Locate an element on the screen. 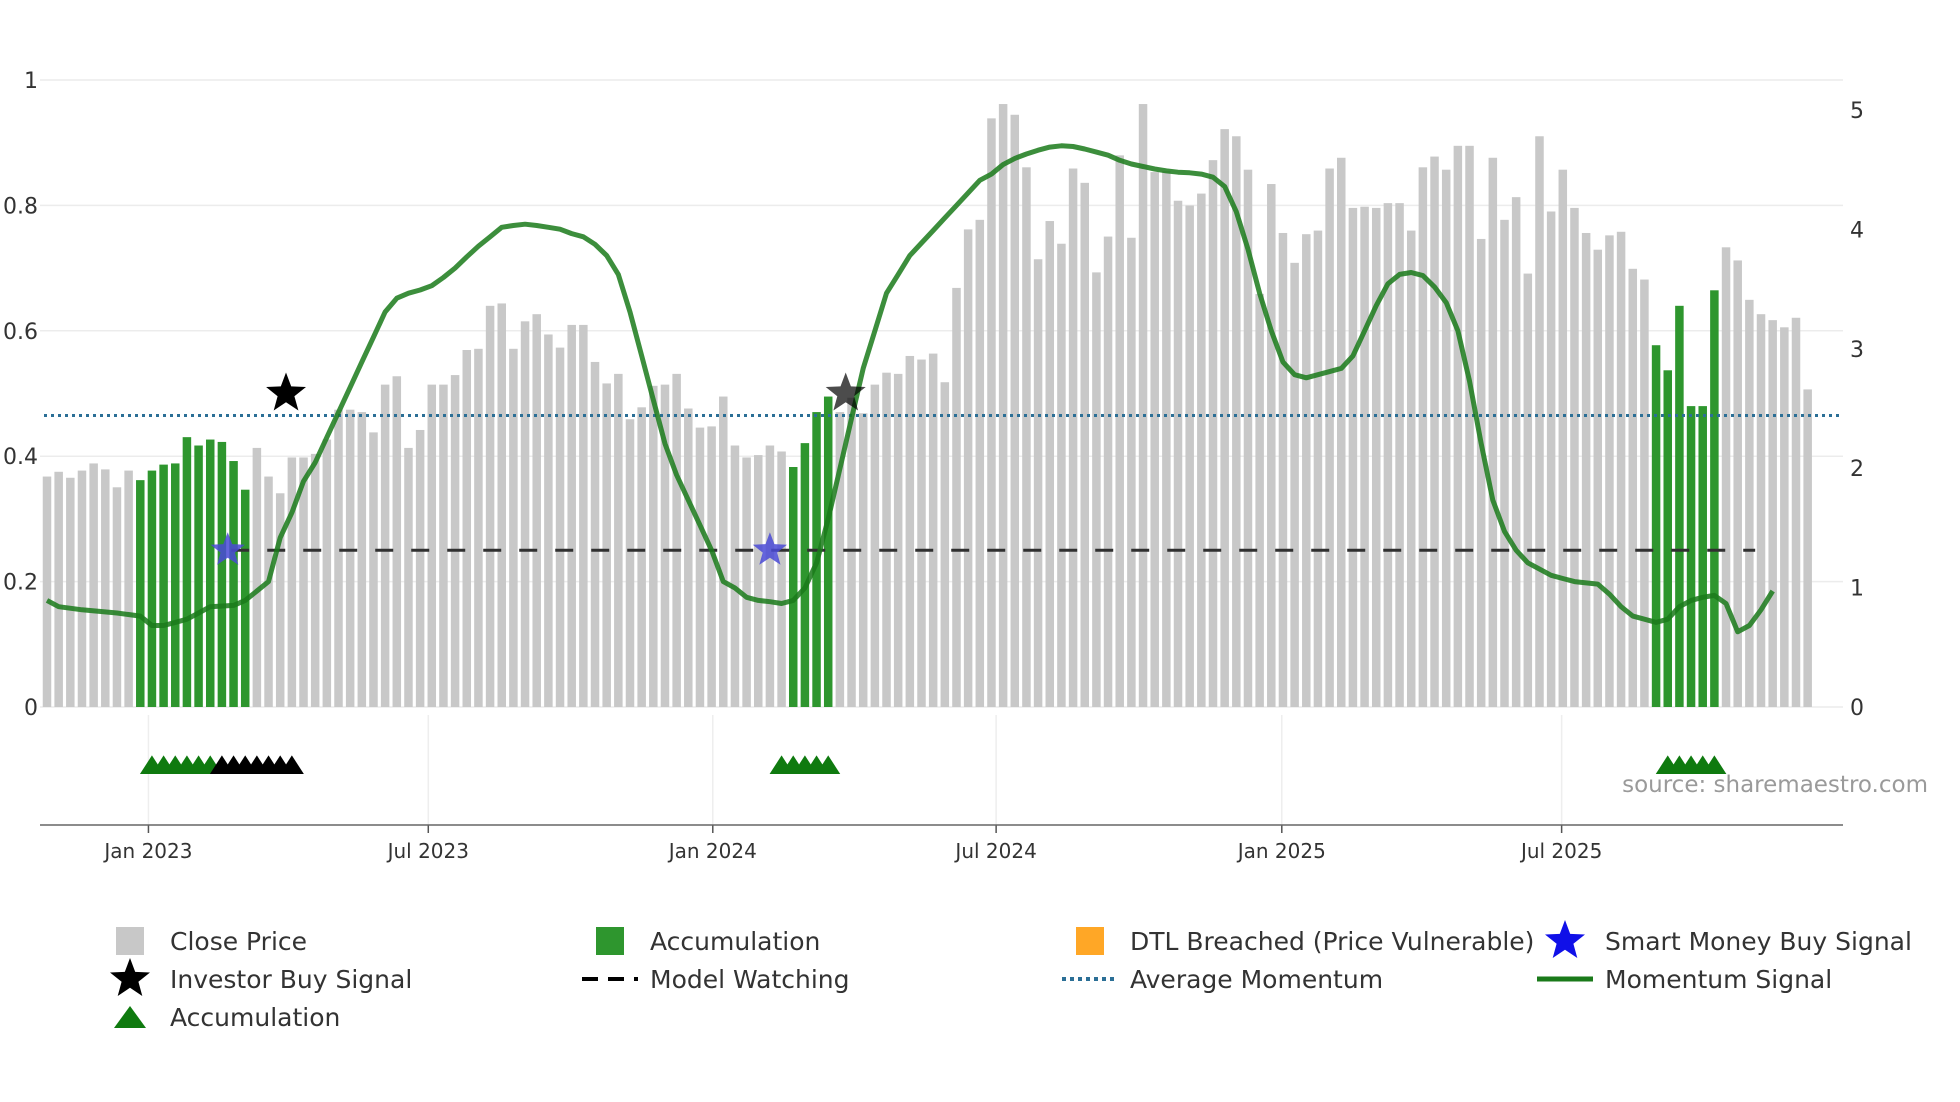  investor-buy-star is located at coordinates (845, 391).